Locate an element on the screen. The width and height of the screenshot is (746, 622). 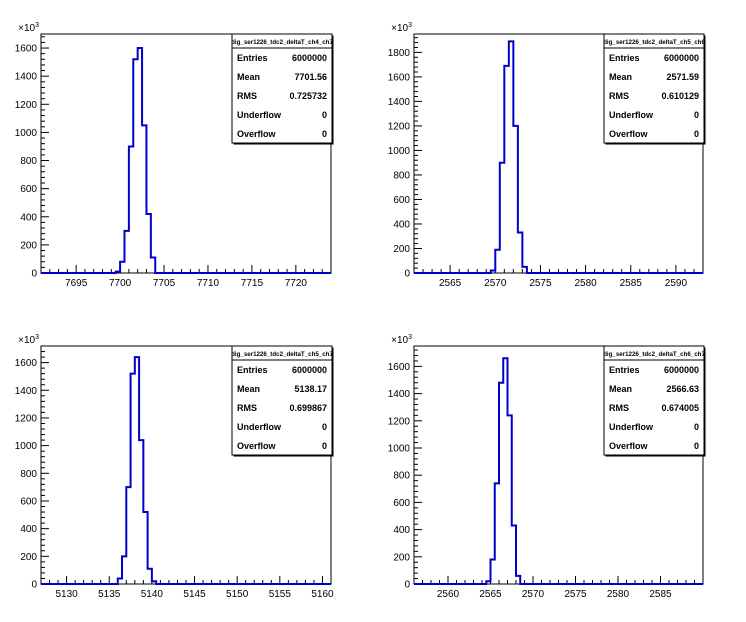
stats-value: 7701.56 is located at coordinates (310, 77).